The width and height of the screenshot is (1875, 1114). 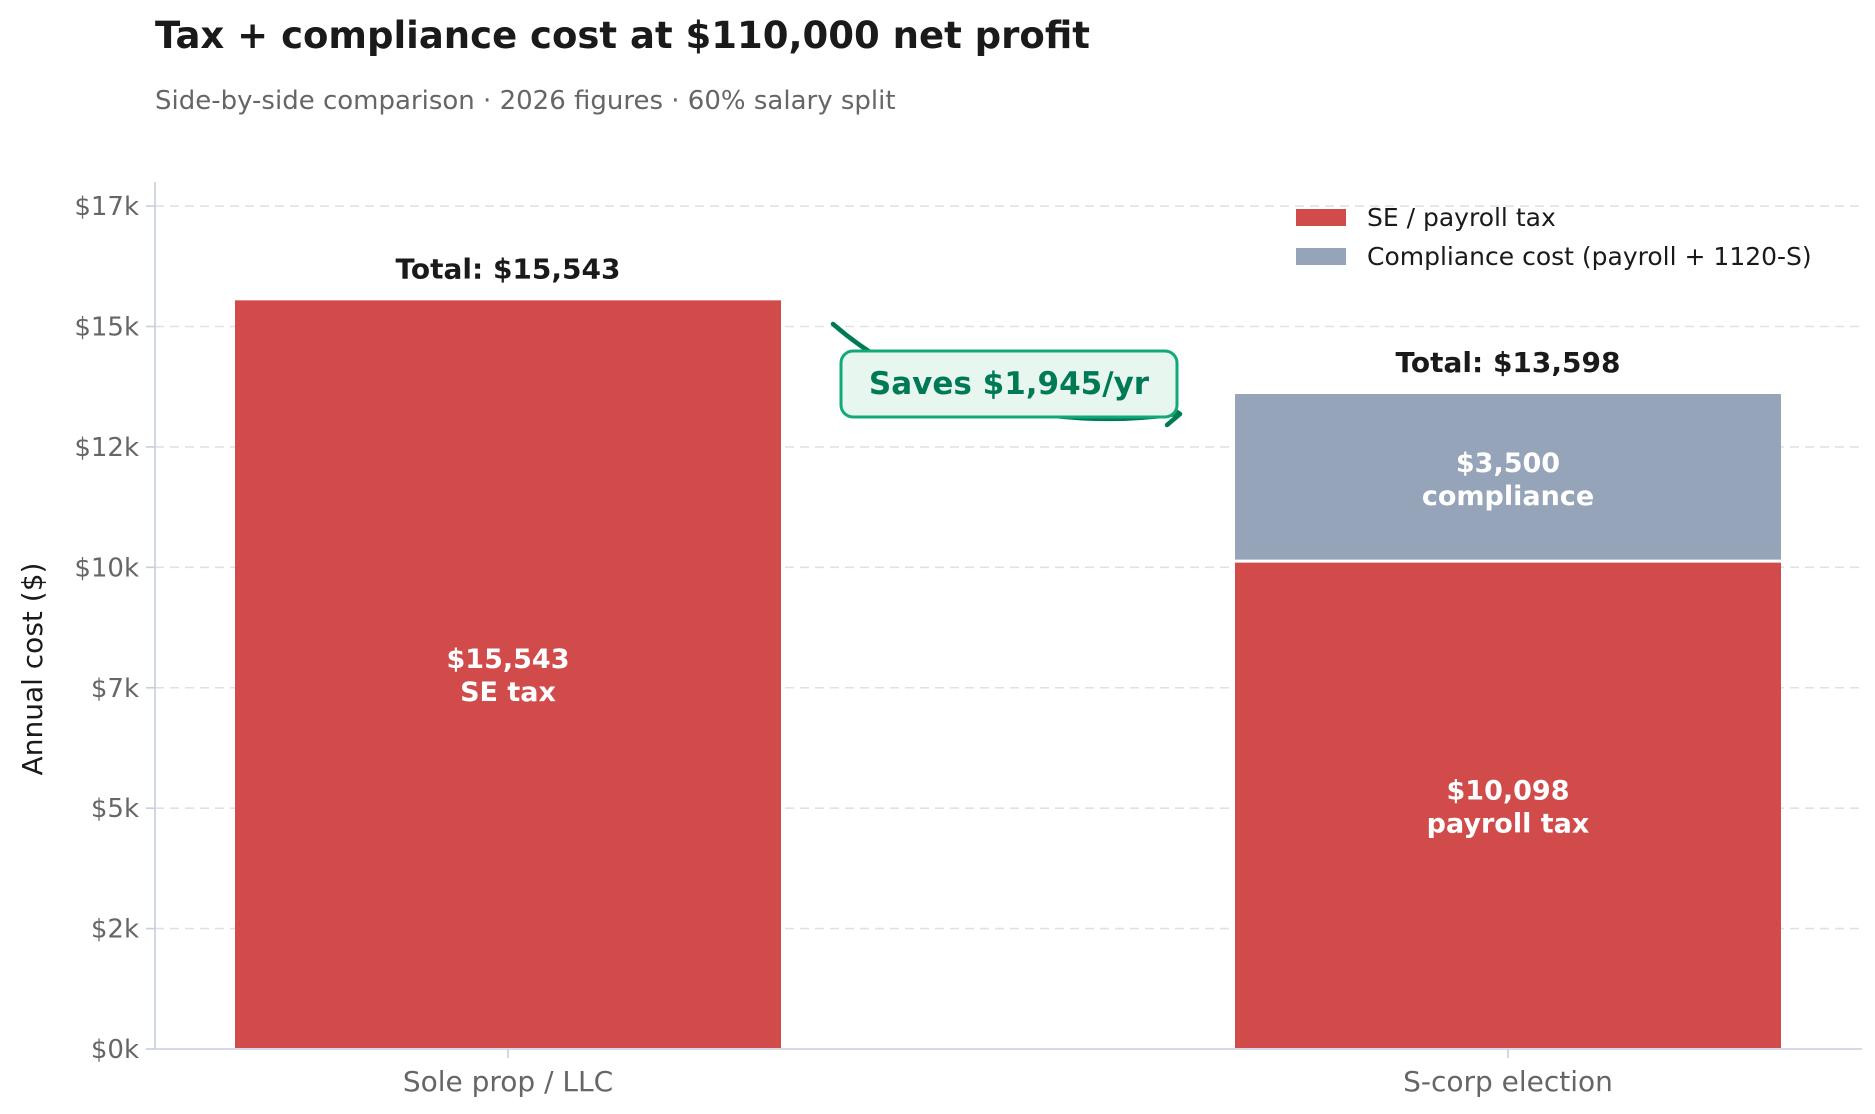 I want to click on y-tick-label: $12k, so click(x=106, y=448).